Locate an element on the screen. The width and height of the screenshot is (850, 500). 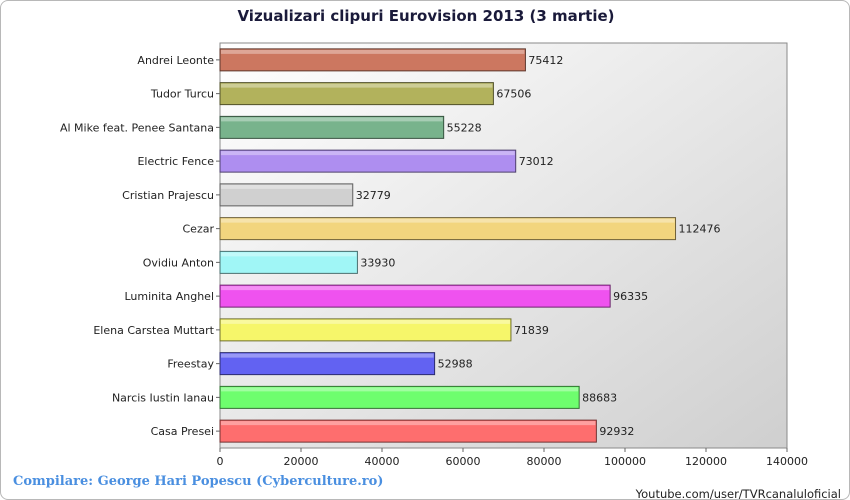
x-tick-label: 60000 is located at coordinates (463, 461).